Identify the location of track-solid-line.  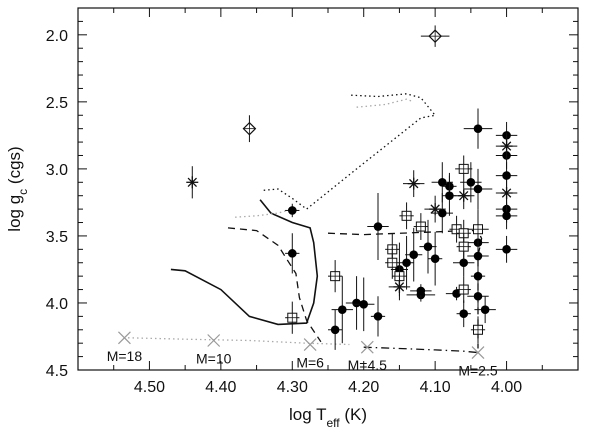
(244, 262).